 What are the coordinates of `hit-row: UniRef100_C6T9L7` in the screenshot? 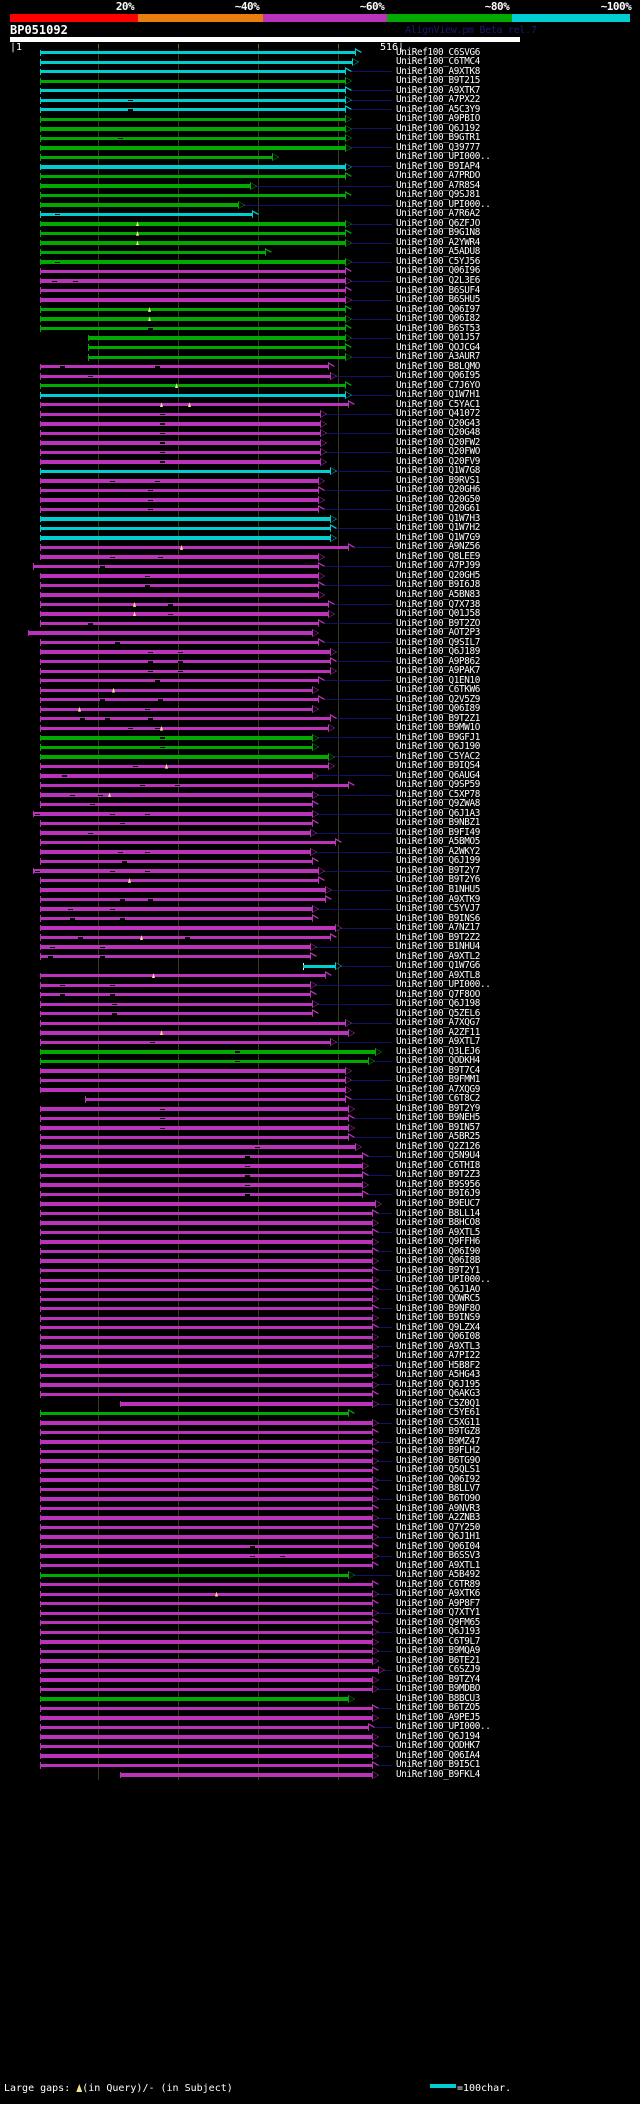 It's located at (320, 1641).